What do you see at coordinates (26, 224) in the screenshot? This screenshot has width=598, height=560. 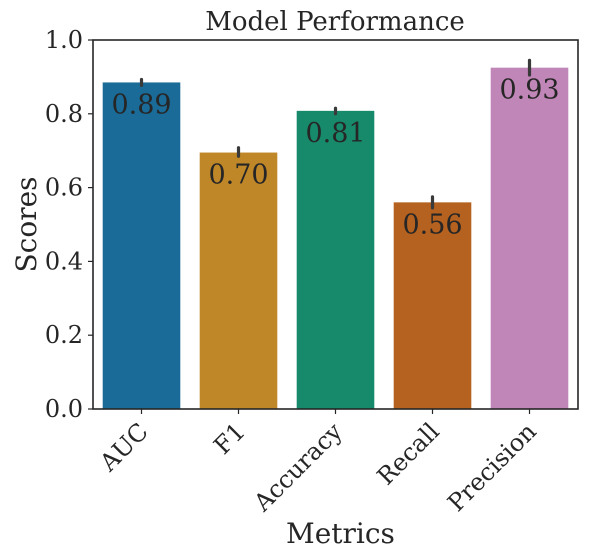 I see `y-axis-label: Scores` at bounding box center [26, 224].